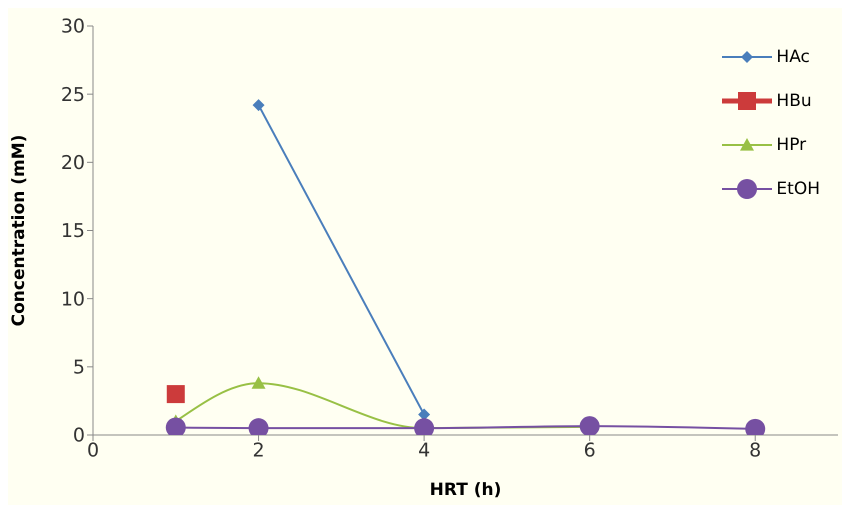 The image size is (850, 513). Describe the element at coordinates (19, 230) in the screenshot. I see `y-axis-title: Concentration (mM)` at that location.